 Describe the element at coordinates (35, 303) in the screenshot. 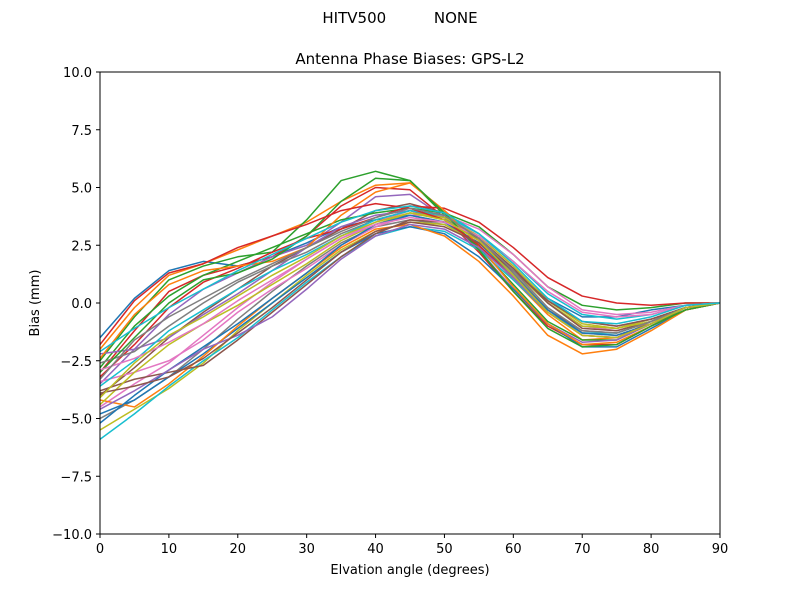

I see `y-axis-label: Bias (mm)` at that location.